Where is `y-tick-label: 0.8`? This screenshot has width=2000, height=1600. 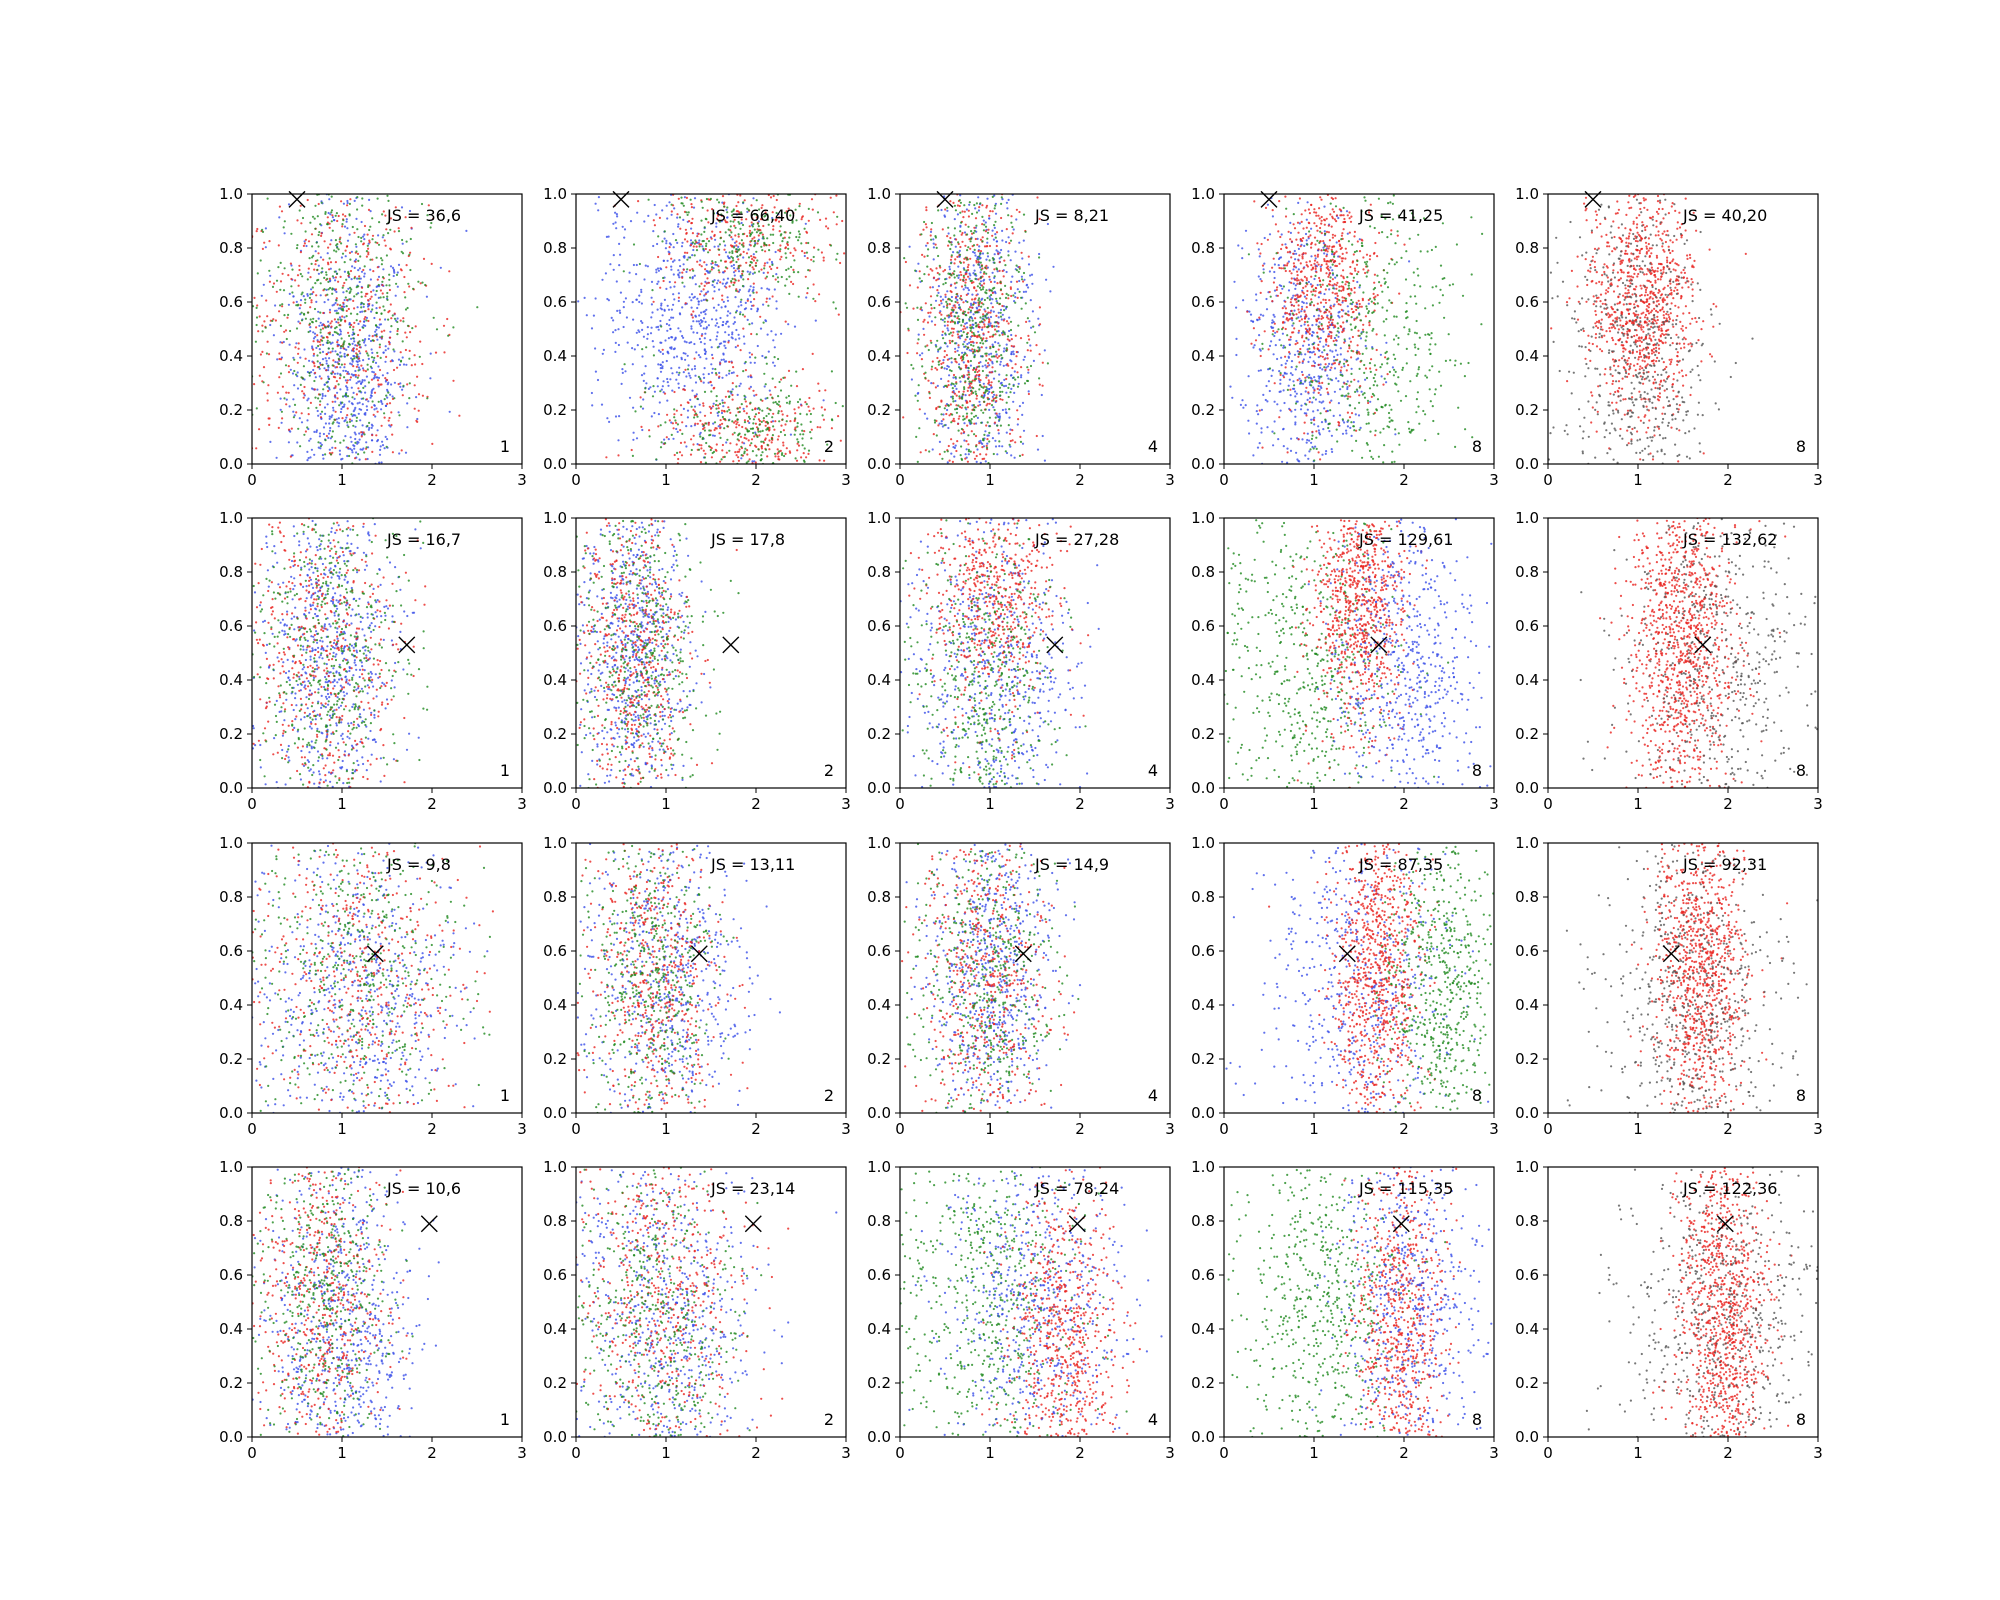
y-tick-label: 0.8 is located at coordinates (555, 248).